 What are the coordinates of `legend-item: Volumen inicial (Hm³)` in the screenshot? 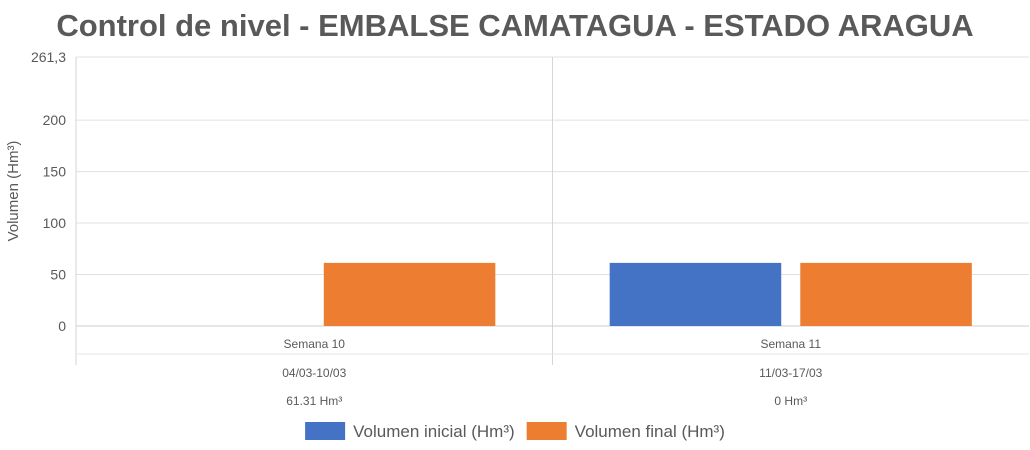 It's located at (410, 431).